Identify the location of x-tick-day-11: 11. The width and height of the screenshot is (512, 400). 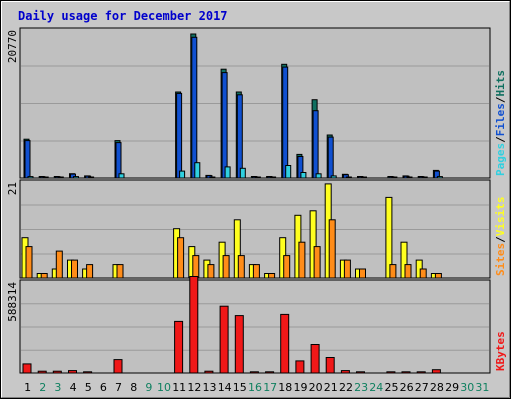
(179, 387).